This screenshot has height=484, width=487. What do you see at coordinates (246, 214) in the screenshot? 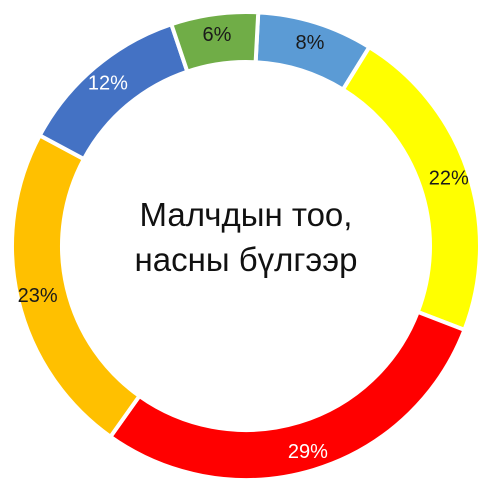
I see `chart-title-line-1: Малчдын тоо,` at bounding box center [246, 214].